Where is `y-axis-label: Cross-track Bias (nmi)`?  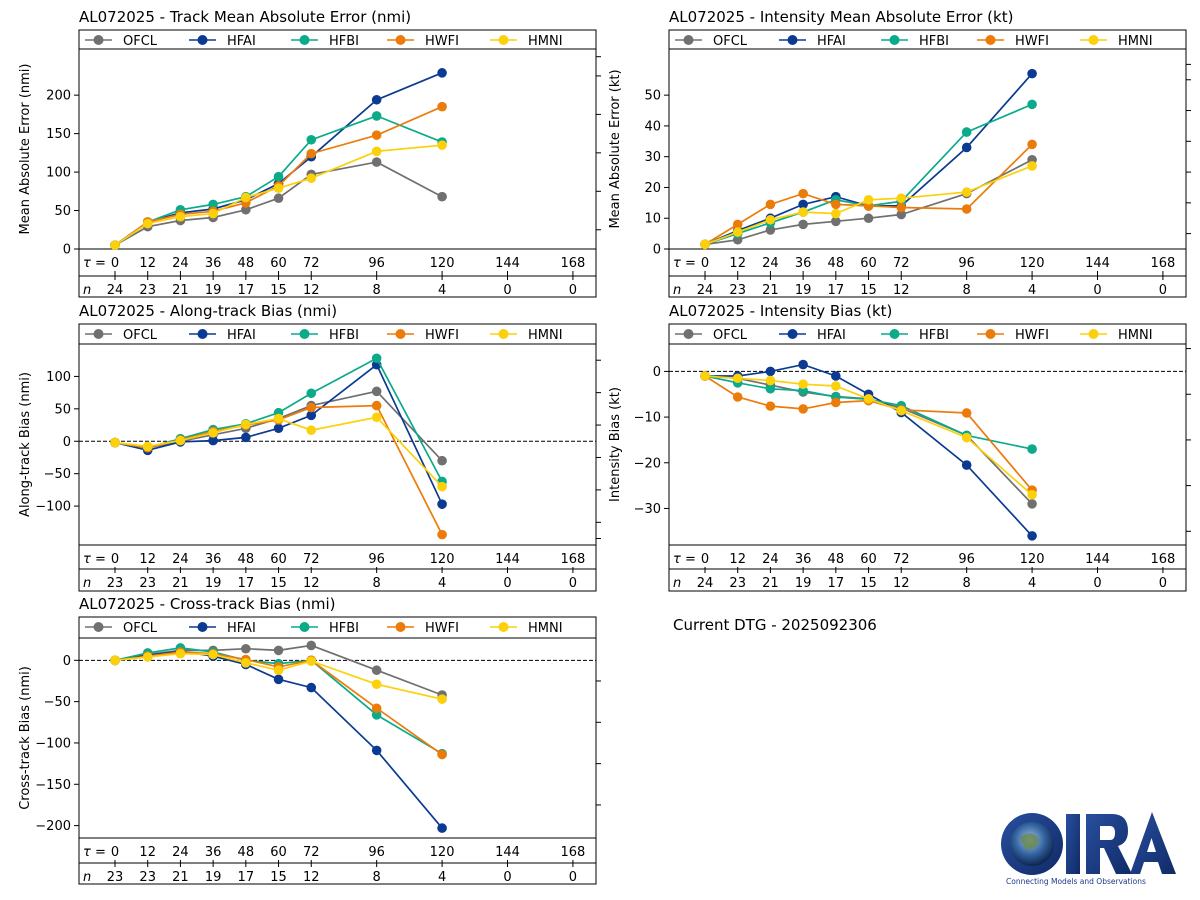
y-axis-label: Cross-track Bias (nmi) is located at coordinates (25, 738).